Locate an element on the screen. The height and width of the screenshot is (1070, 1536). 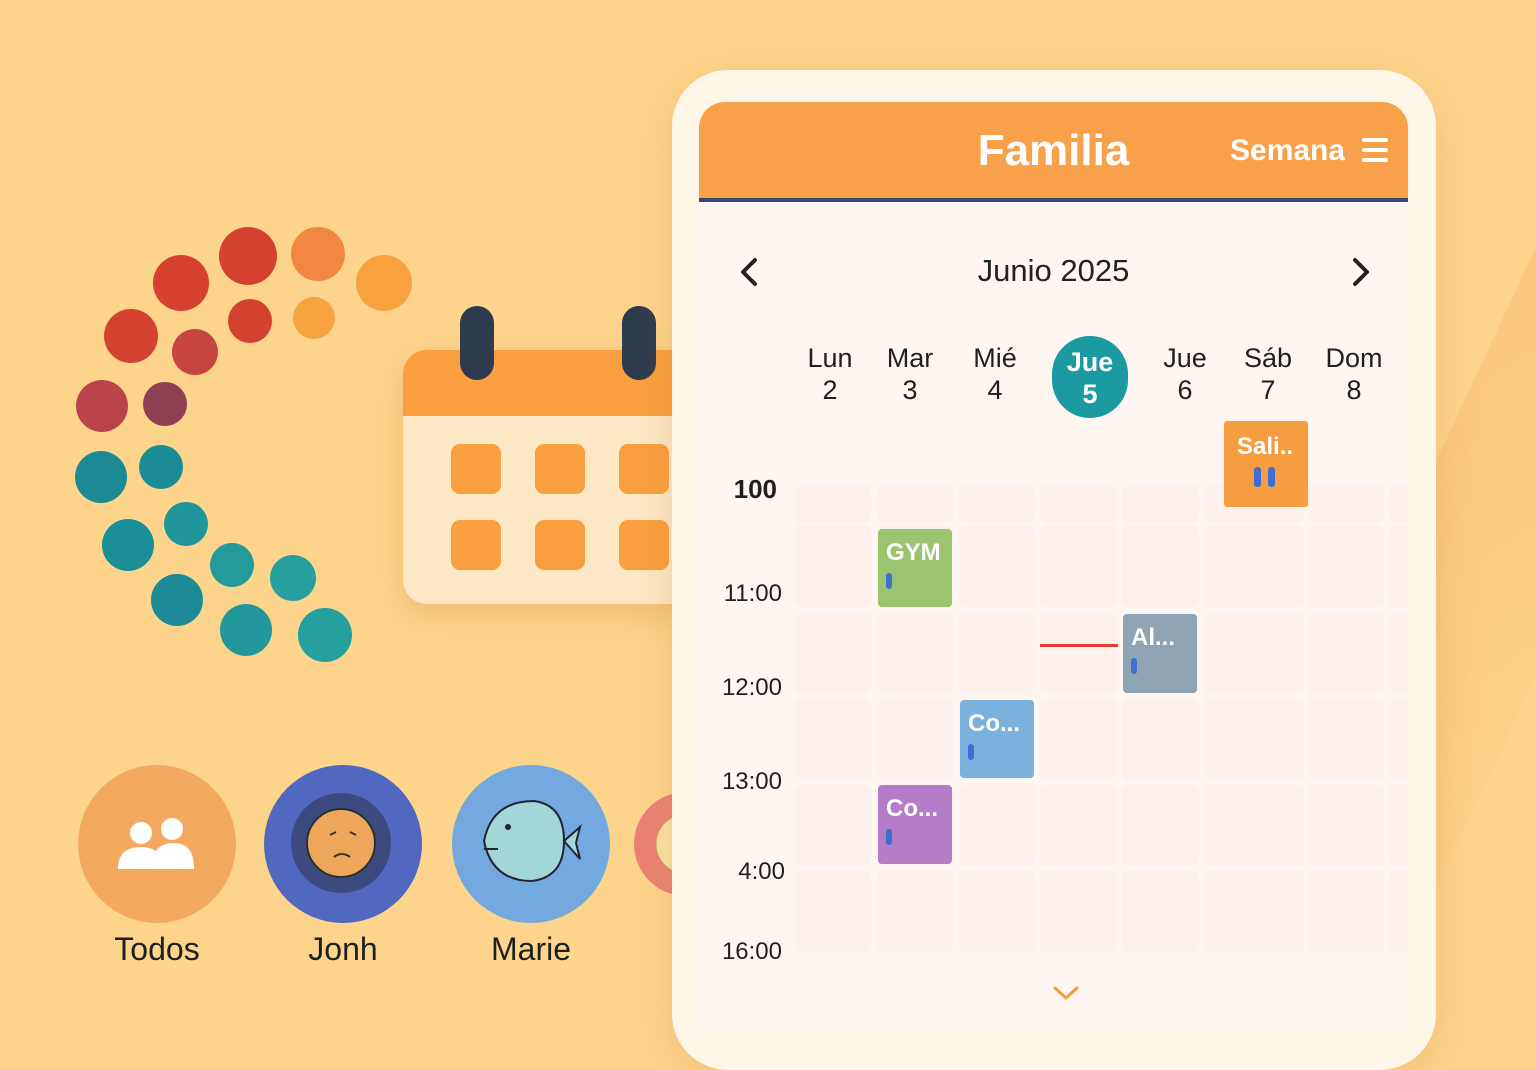
day-name: Mar is located at coordinates (910, 358).